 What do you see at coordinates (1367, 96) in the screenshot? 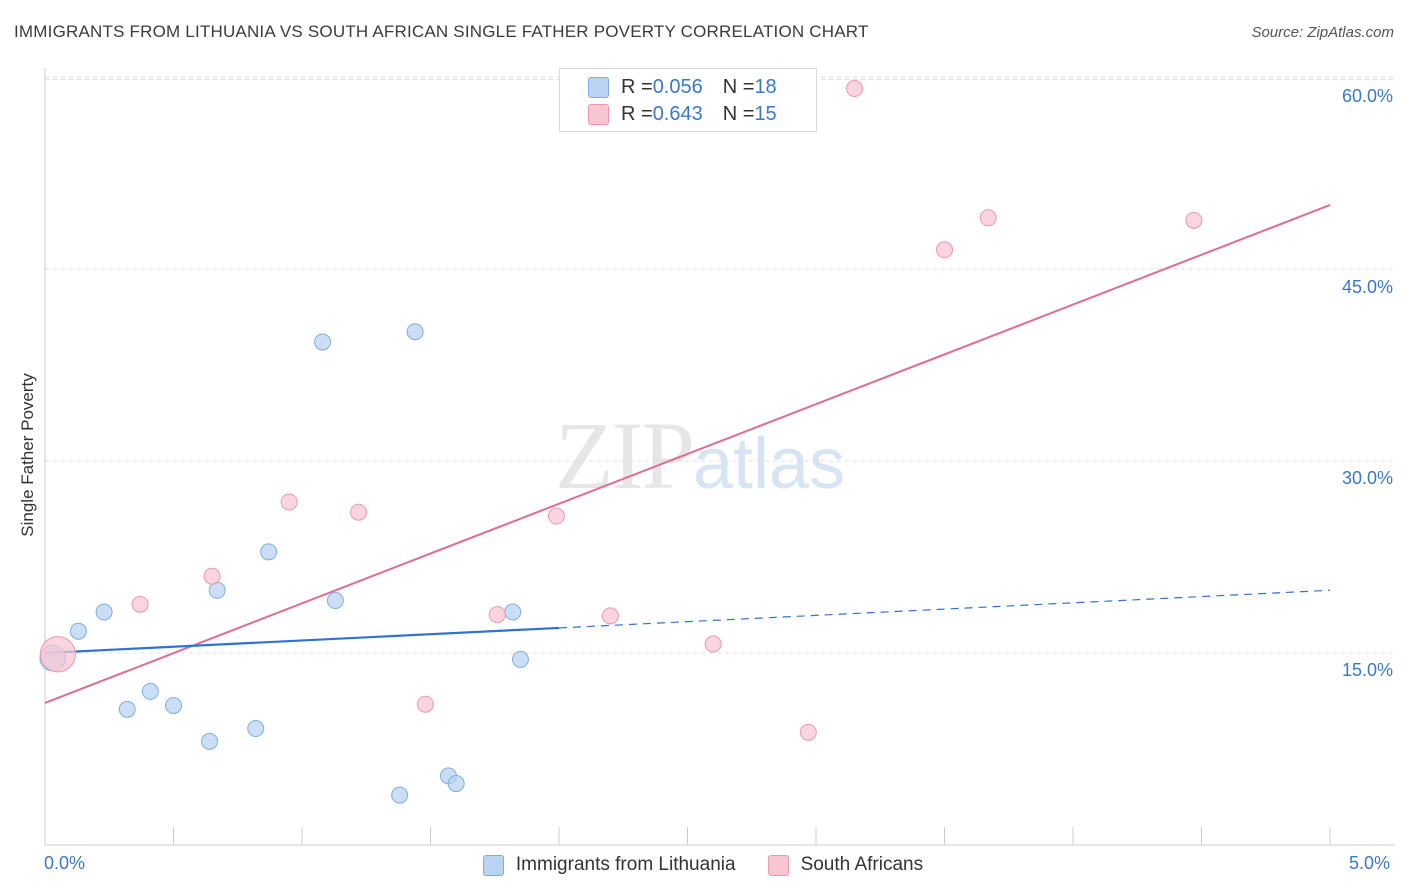
I see `y-tick-60: 60.0%` at bounding box center [1367, 96].